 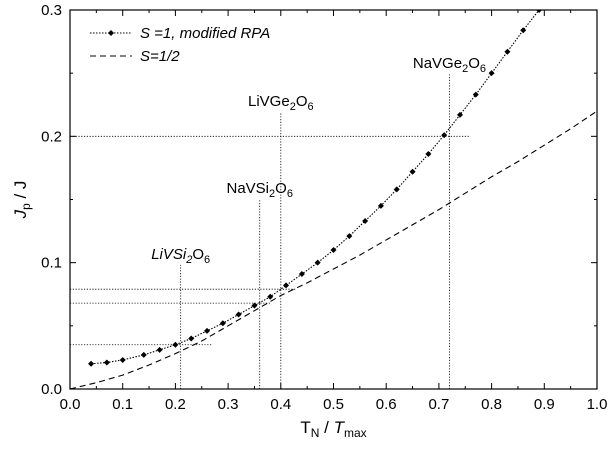 What do you see at coordinates (597, 404) in the screenshot?
I see `x-tick-label: 1.0` at bounding box center [597, 404].